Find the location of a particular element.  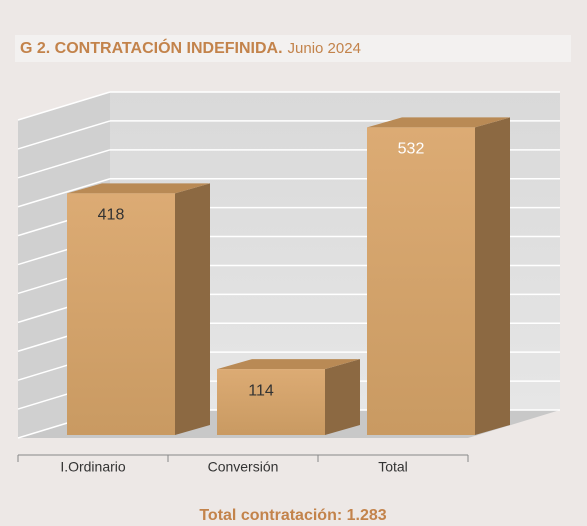

x-tick-label: I.Ordinario is located at coordinates (93, 467).